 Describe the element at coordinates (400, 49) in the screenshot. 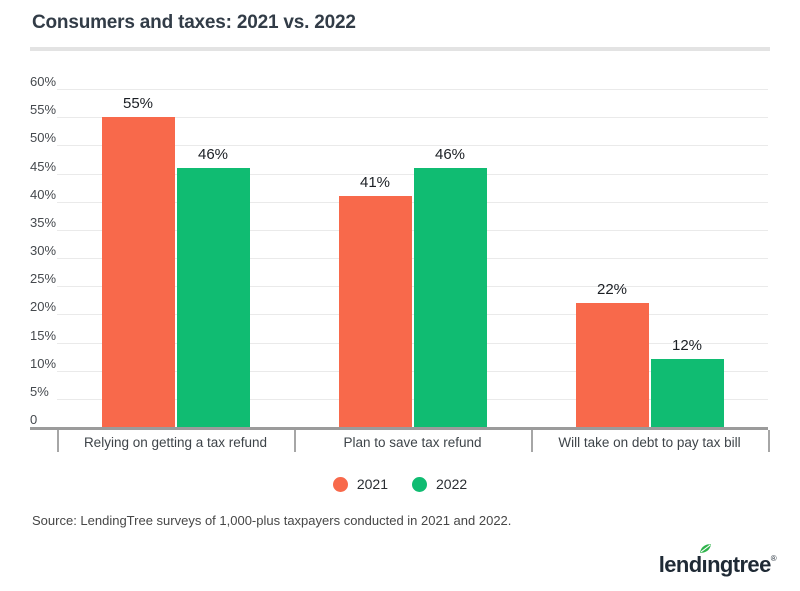

I see `title-divider` at that location.